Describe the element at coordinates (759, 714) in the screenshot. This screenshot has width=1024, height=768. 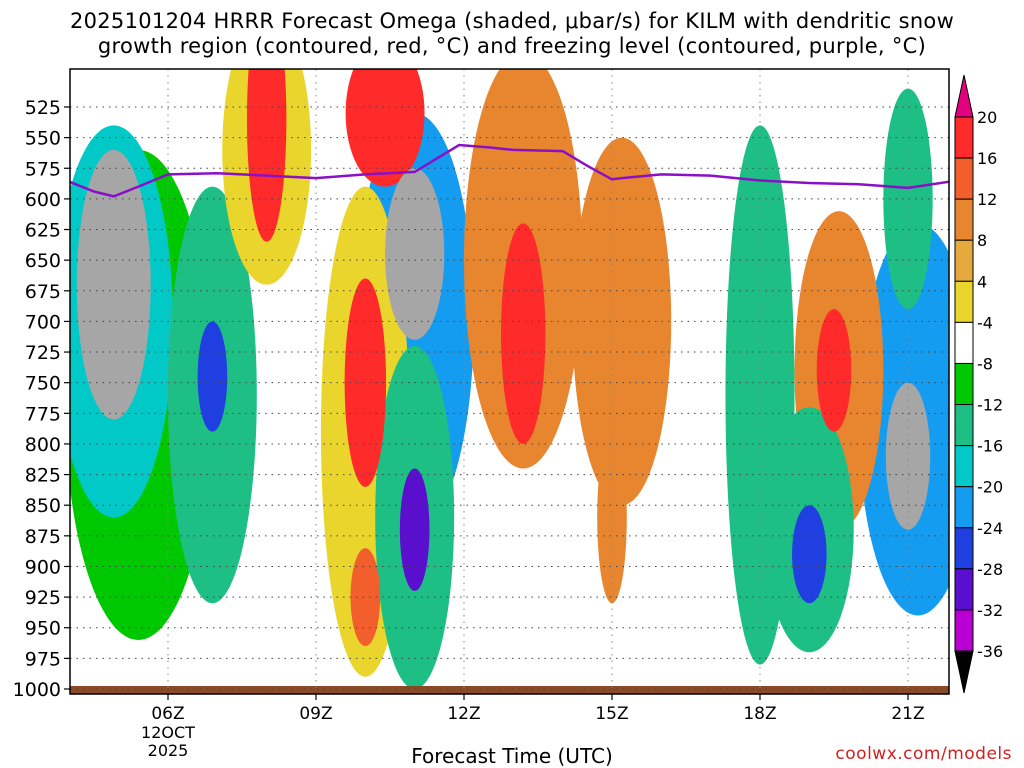
I see `x-tick-label: 18Z` at that location.